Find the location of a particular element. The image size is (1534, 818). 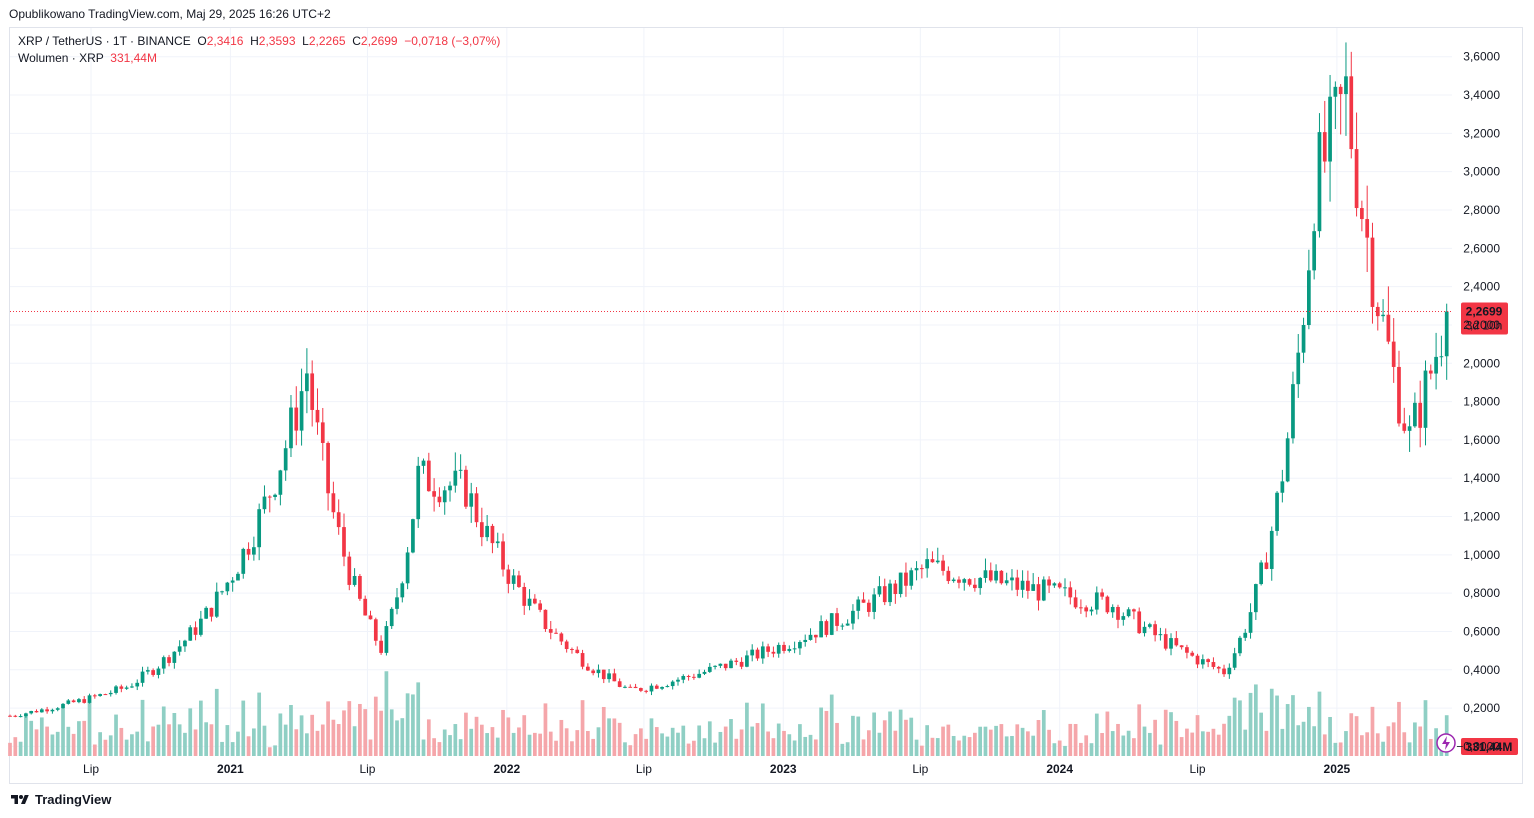

volume-label: Wolumen · XRP is located at coordinates (61, 58).